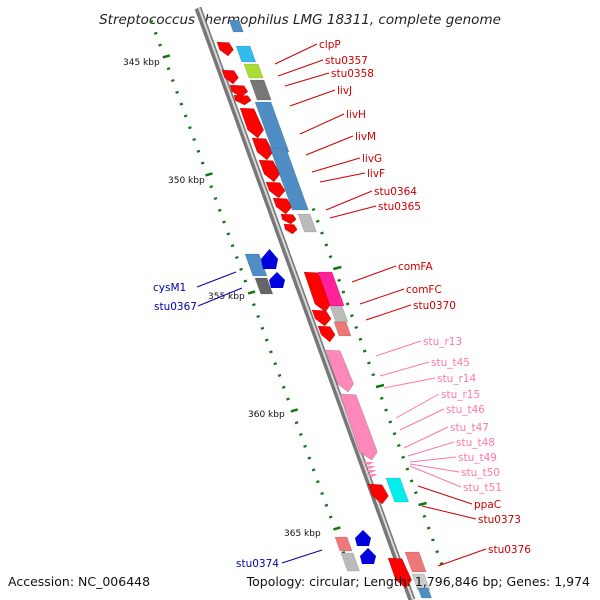  I want to click on gene-stu0358-block, so click(253, 71).